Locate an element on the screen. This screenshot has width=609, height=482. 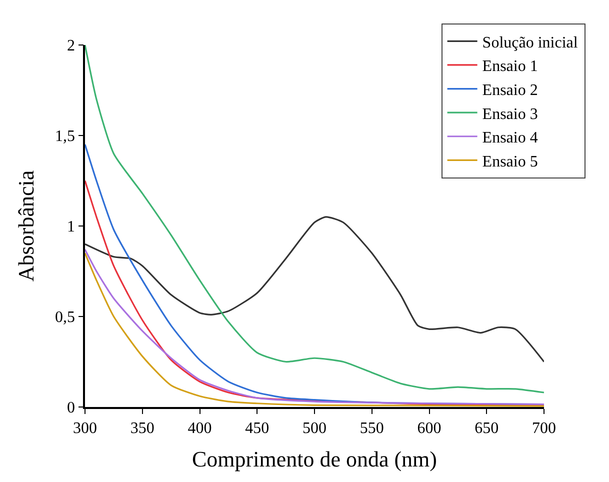
x-tick-label: 550 is located at coordinates (372, 428).